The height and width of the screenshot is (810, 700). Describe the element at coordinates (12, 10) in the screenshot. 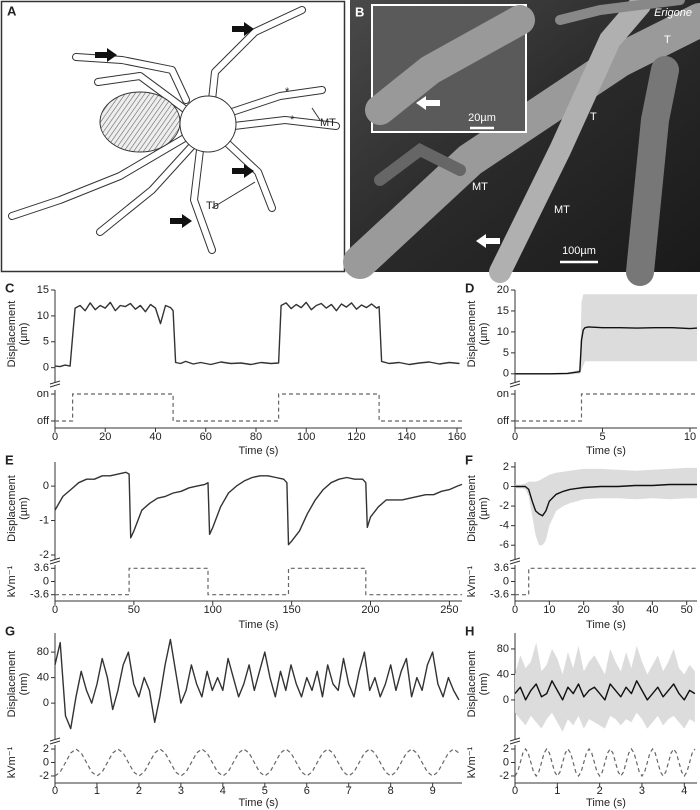

I see `panel-label: A` at that location.